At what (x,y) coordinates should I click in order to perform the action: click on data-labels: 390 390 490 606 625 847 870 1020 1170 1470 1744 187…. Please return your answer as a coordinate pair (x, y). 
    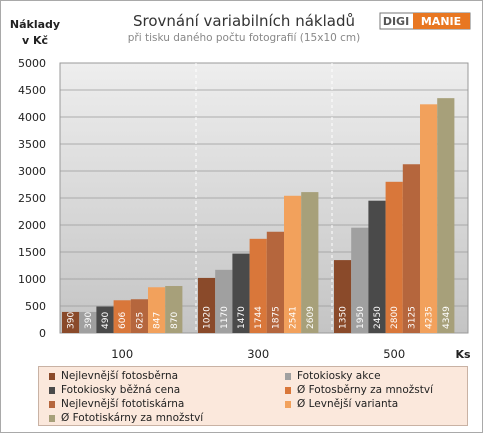
    Looking at the image, I should click on (259, 317).